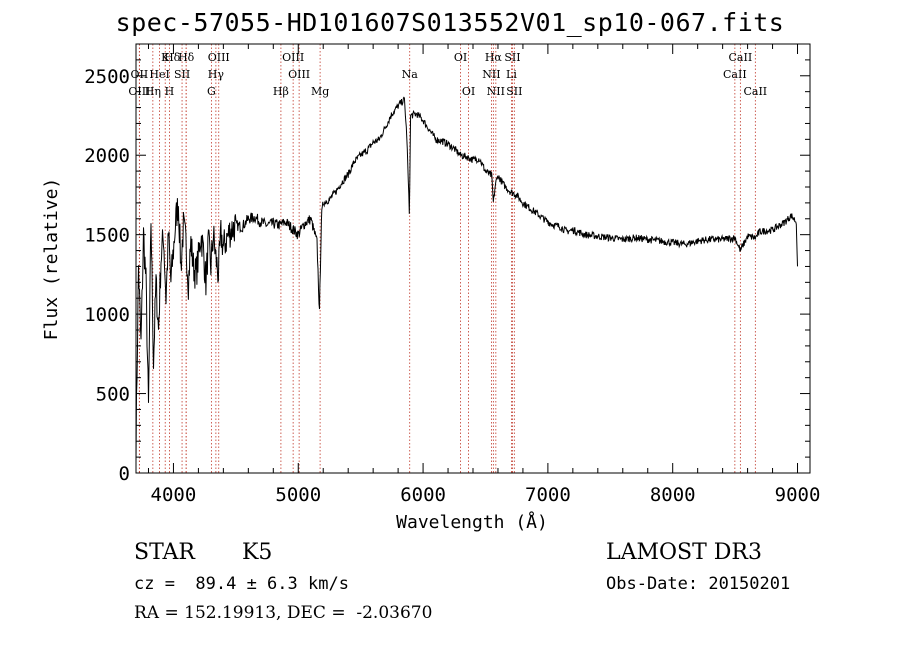 This screenshot has width=900, height=649. What do you see at coordinates (211, 91) in the screenshot?
I see `line-label: G` at bounding box center [211, 91].